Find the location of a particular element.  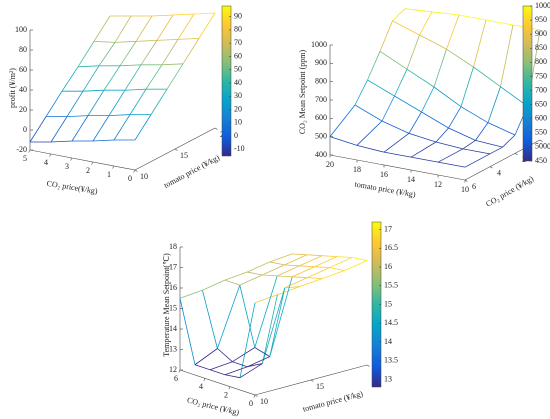

z-tick-label: 400 is located at coordinates (321, 154).